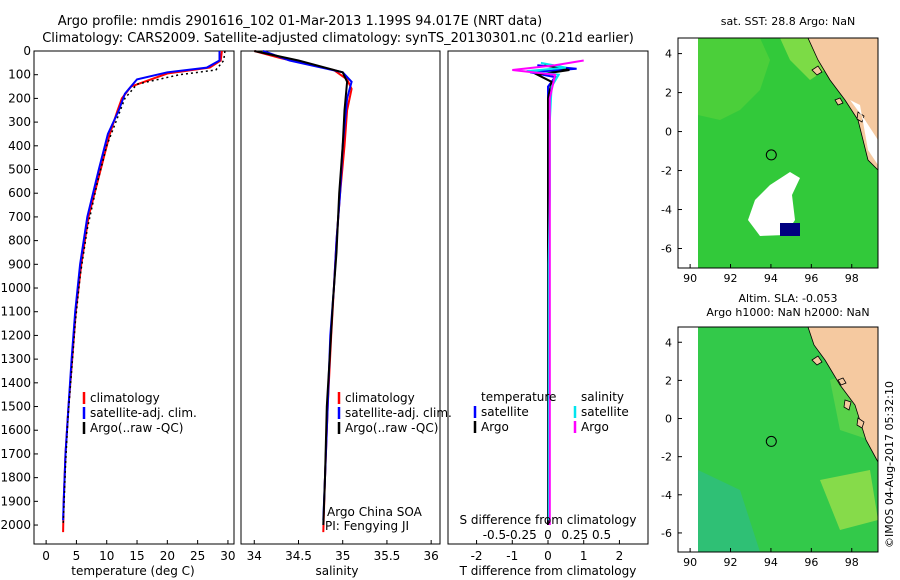  Describe the element at coordinates (729, 511) in the screenshot. I see `sla-field-texture` at that location.